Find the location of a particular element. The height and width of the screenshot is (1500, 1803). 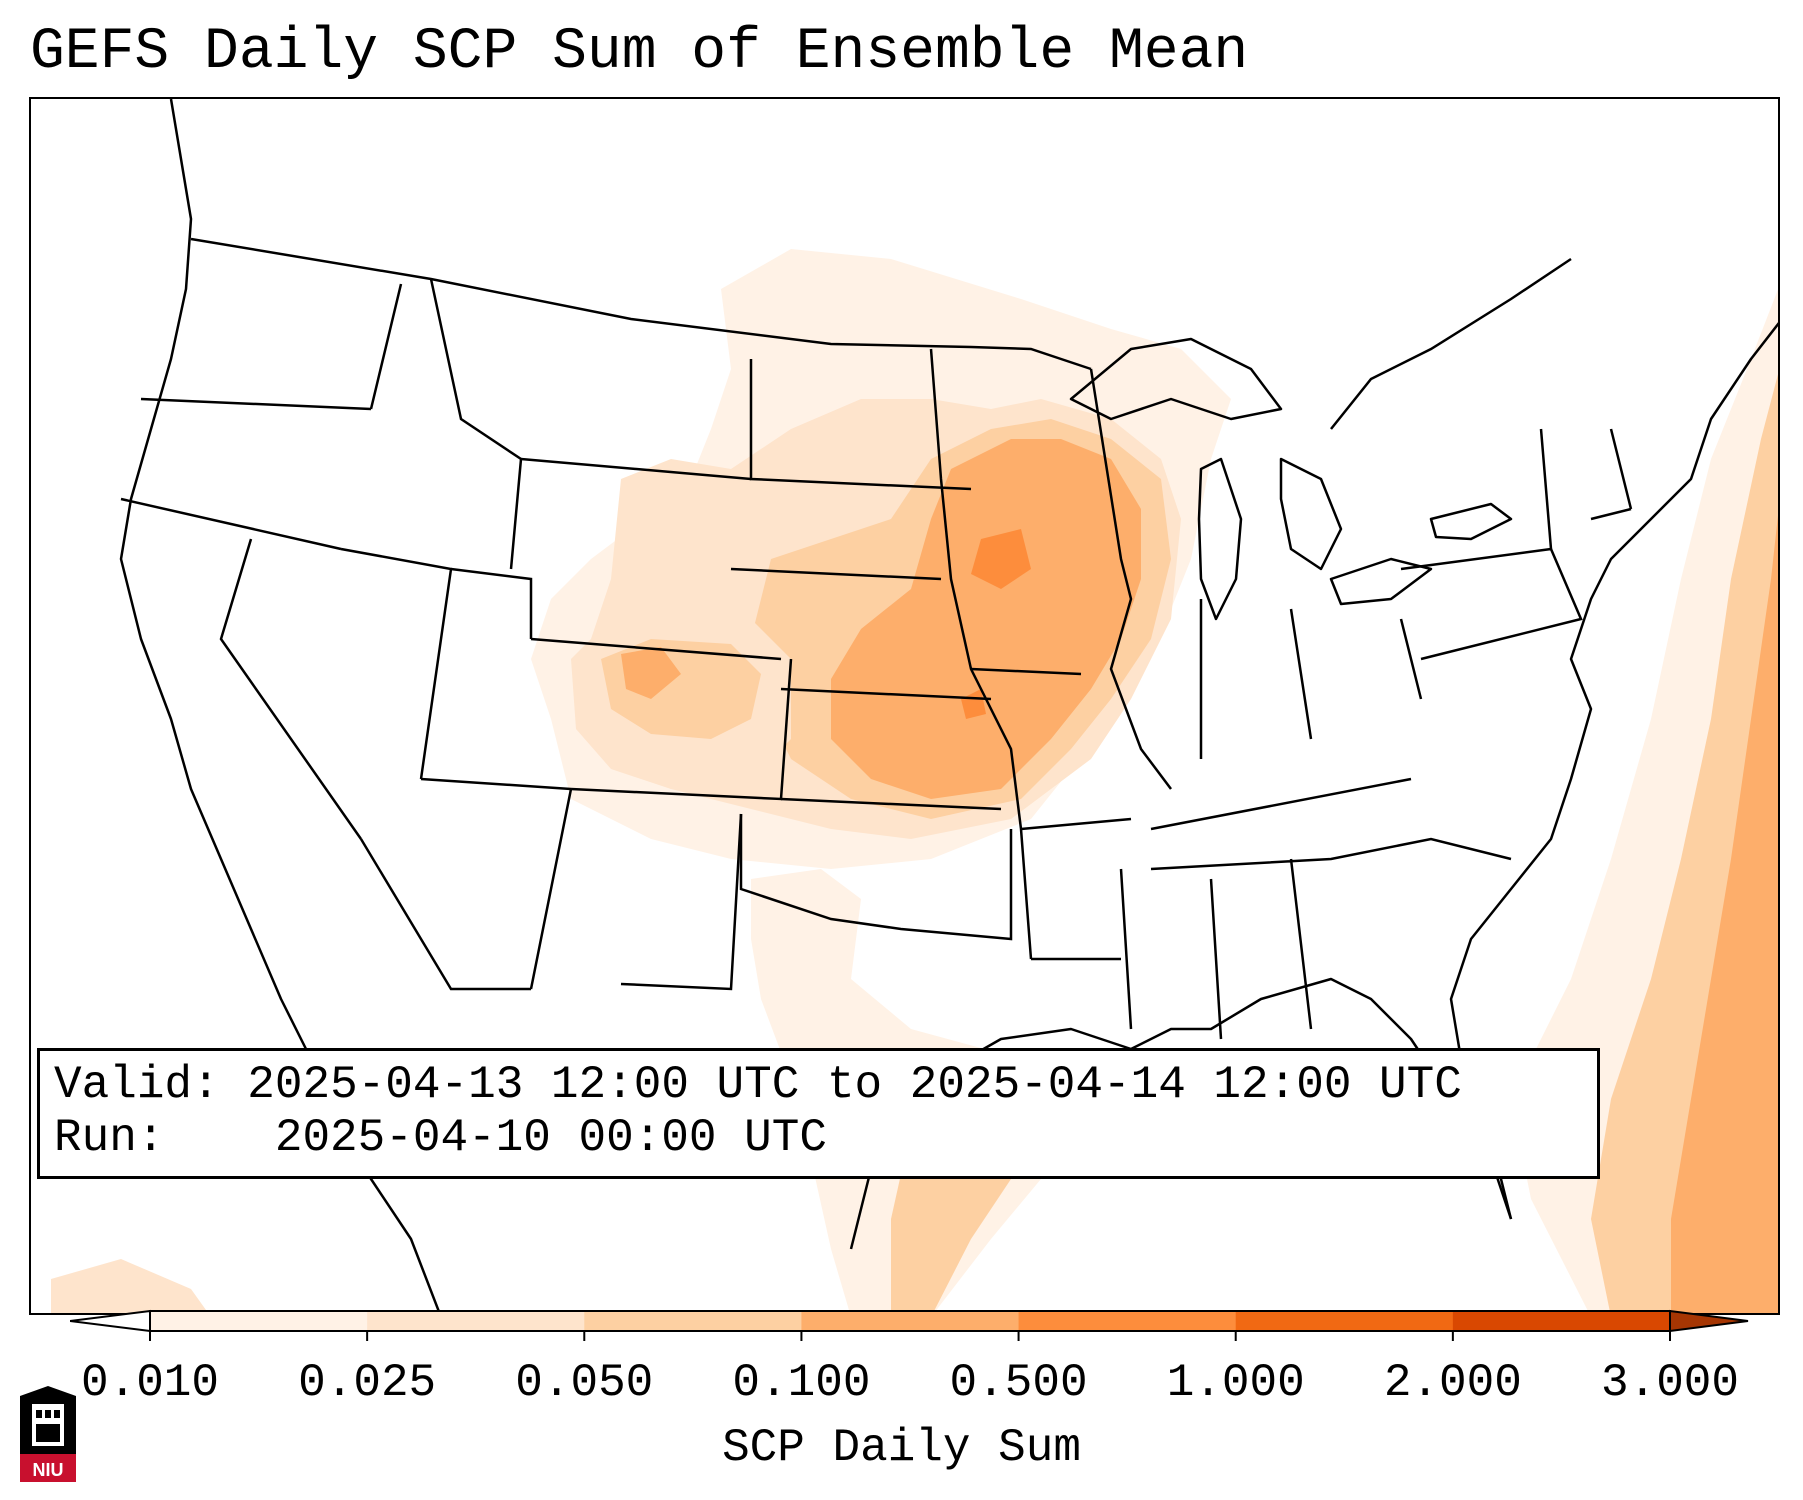

lake-huron is located at coordinates (1311, 514).